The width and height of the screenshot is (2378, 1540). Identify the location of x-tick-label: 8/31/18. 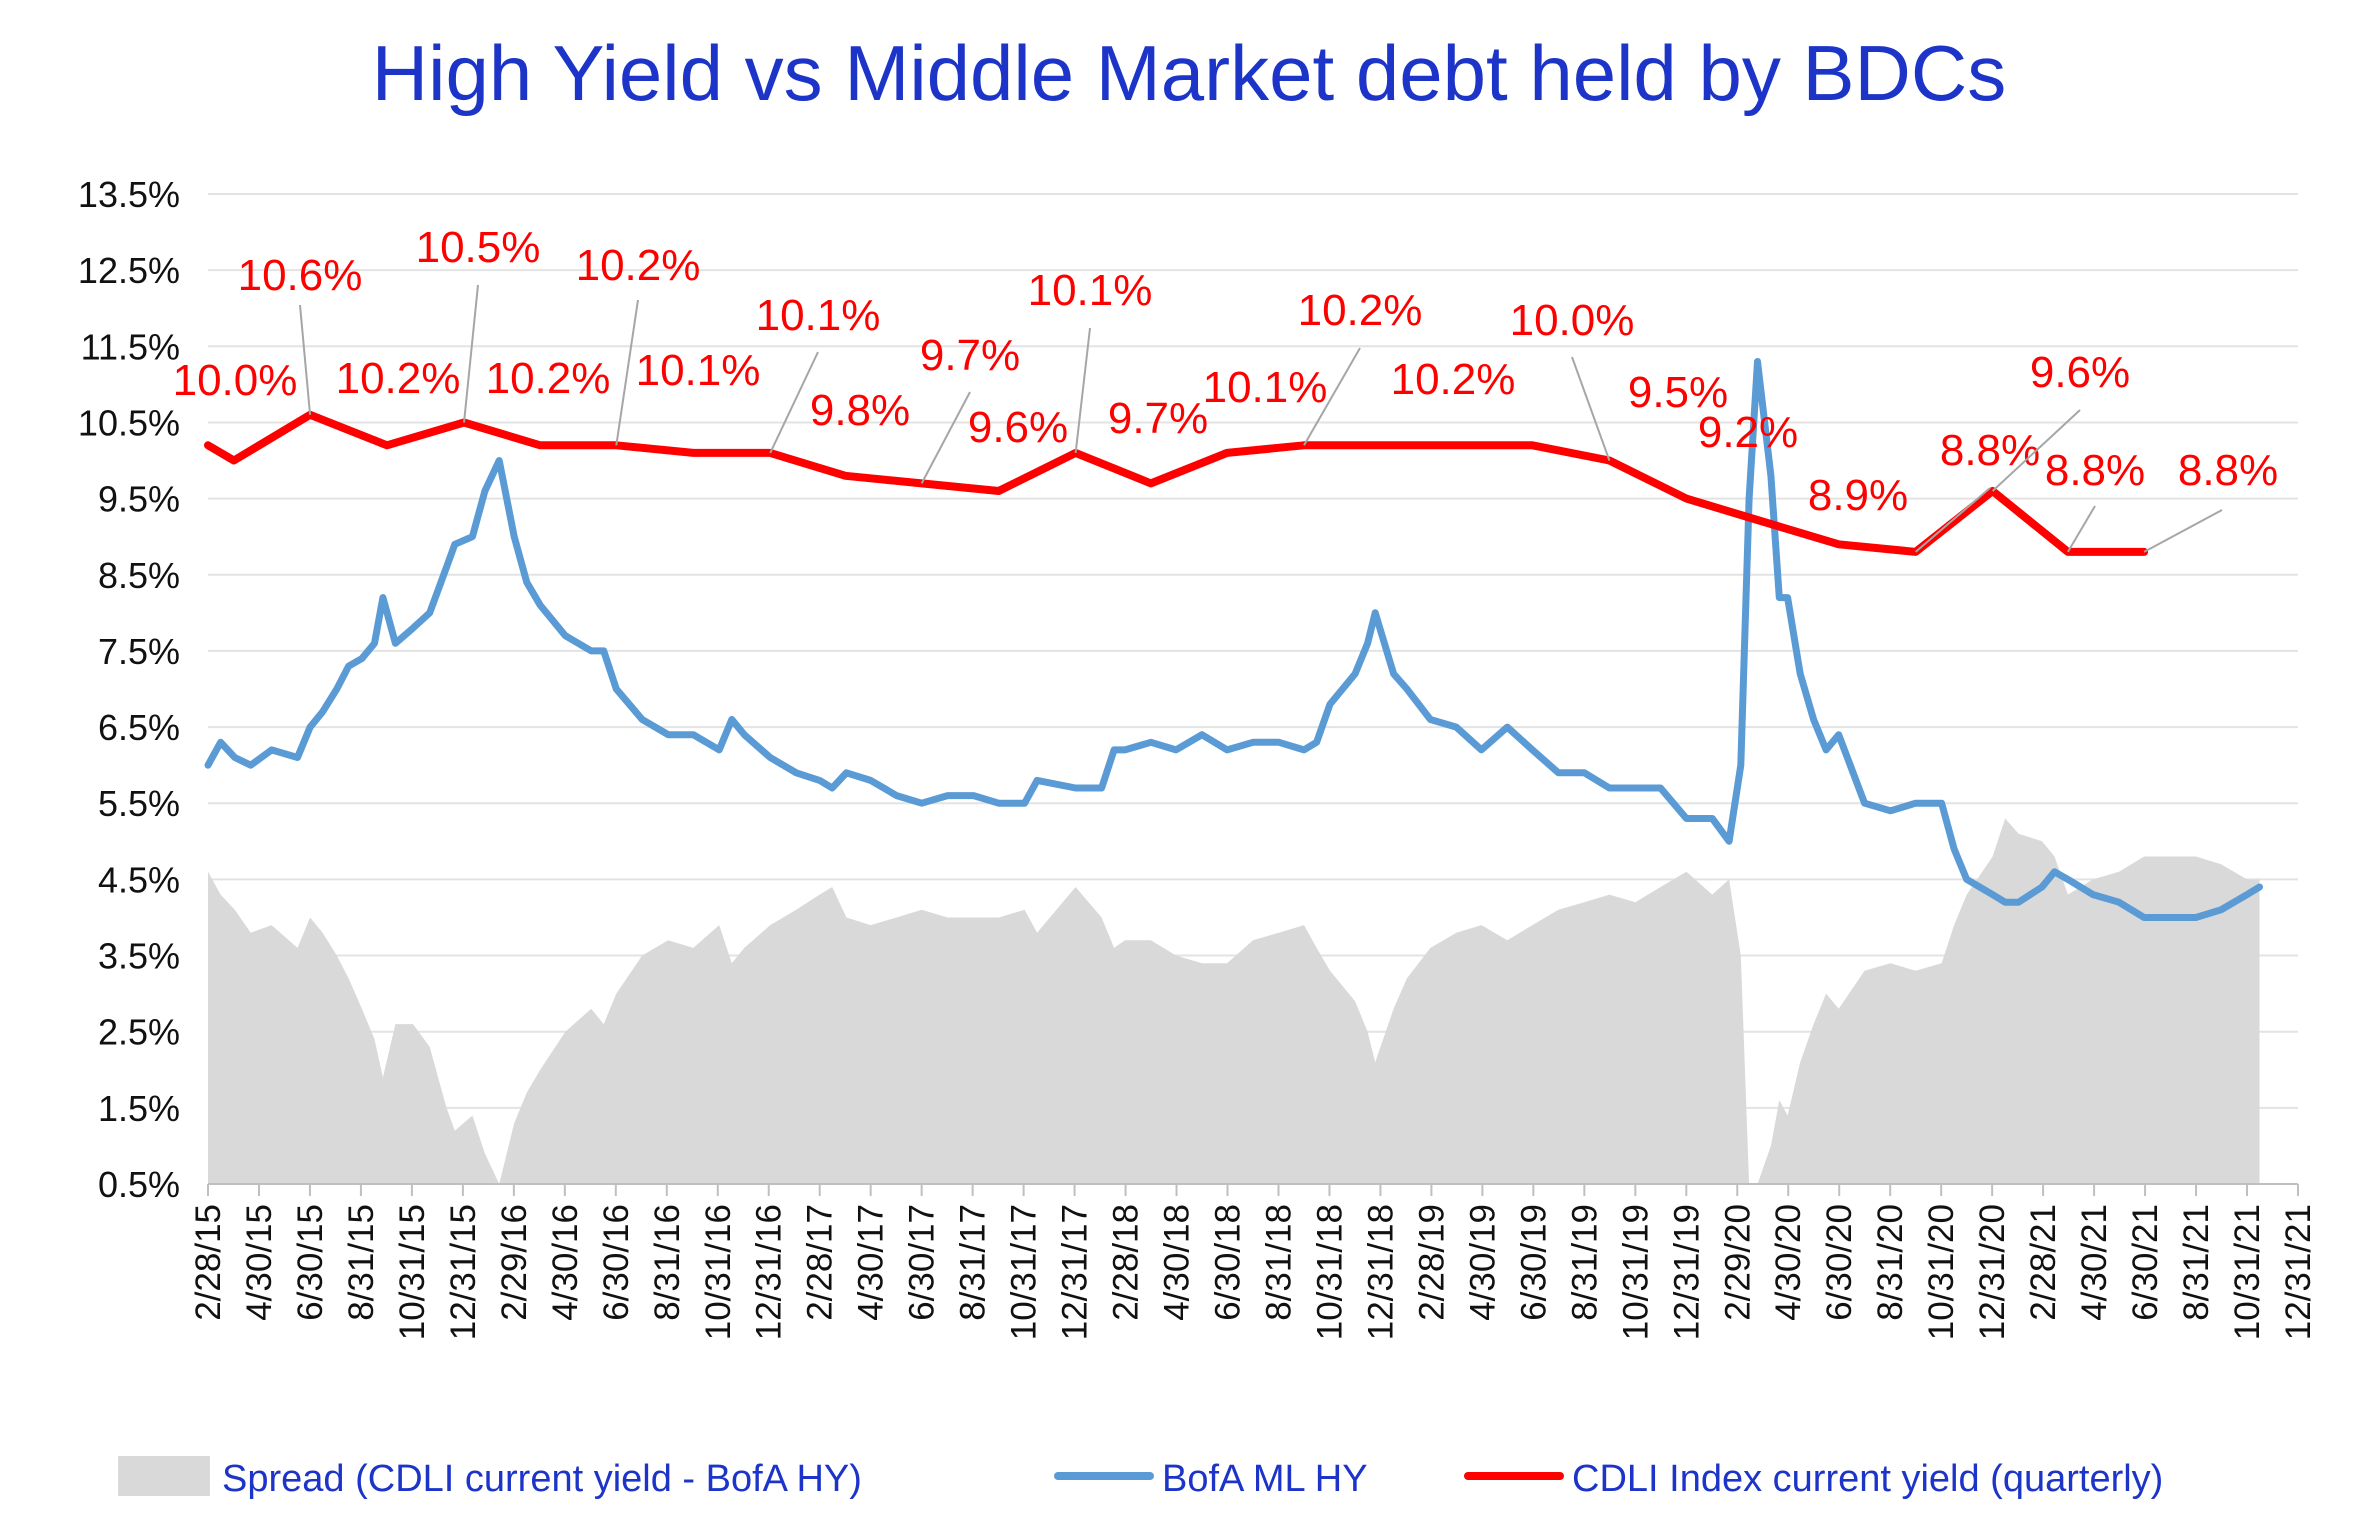
(1278, 1262).